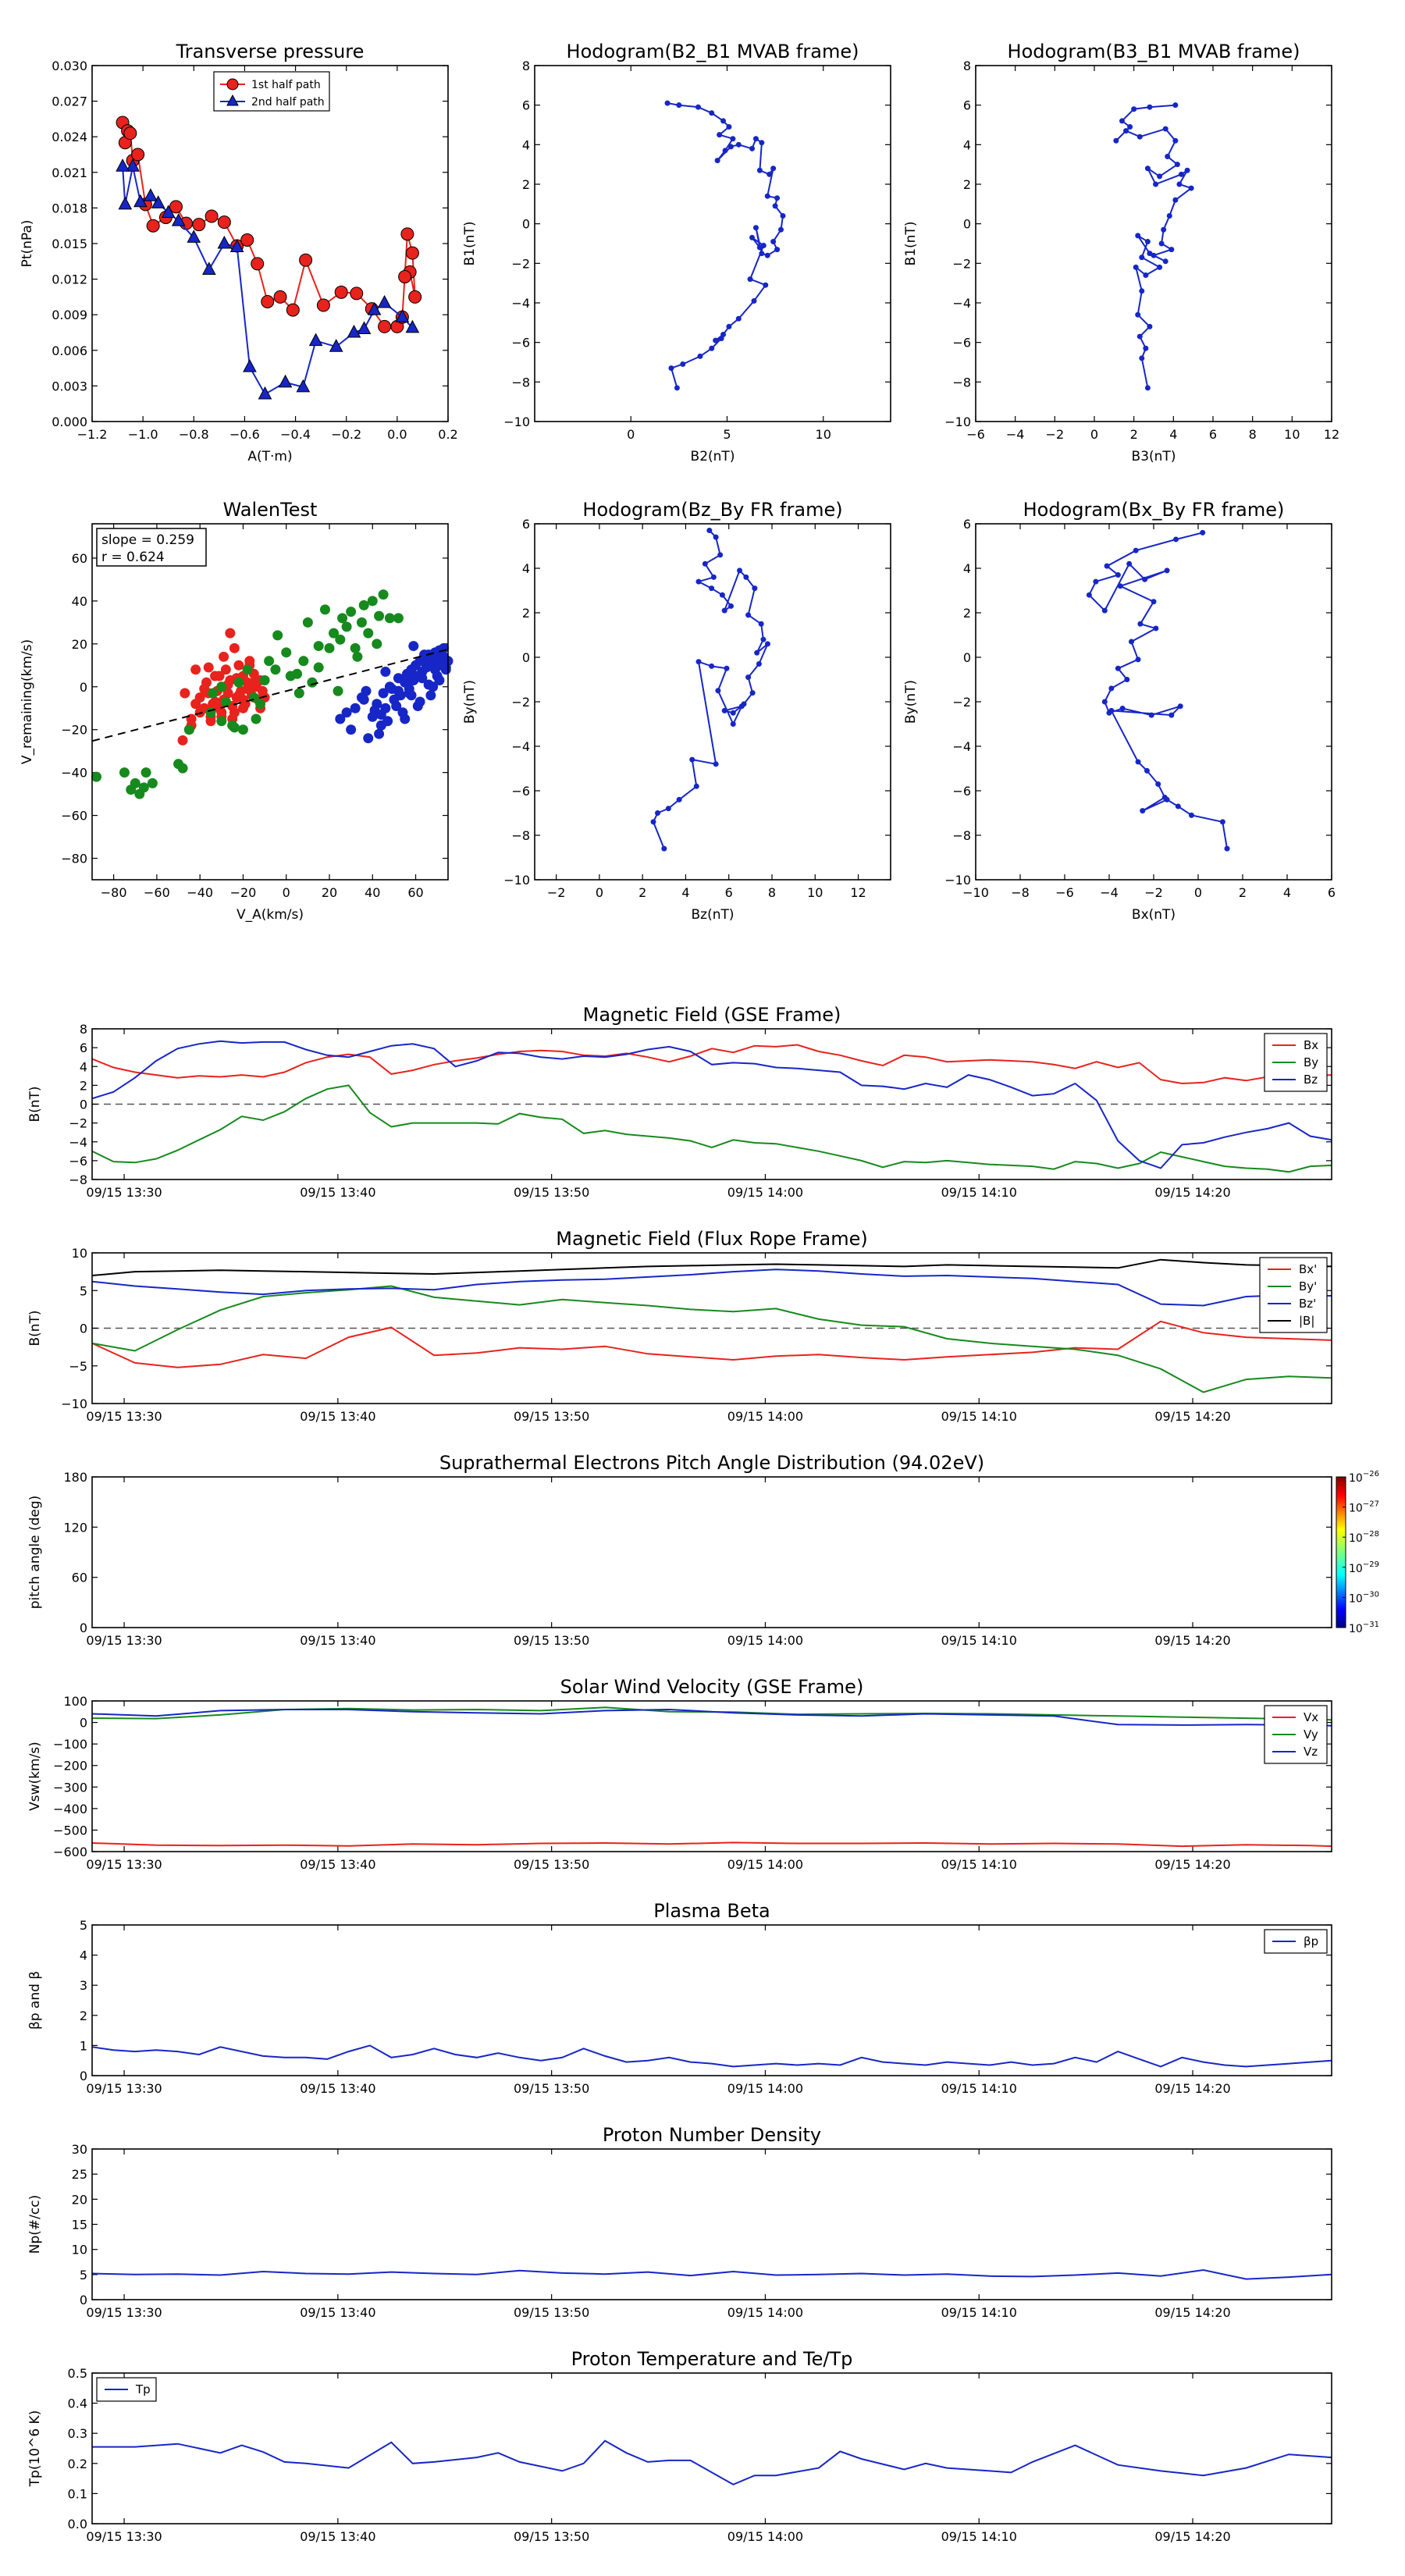 This screenshot has height=2576, width=1405. I want to click on x-tick-label: −10, so click(975, 892).